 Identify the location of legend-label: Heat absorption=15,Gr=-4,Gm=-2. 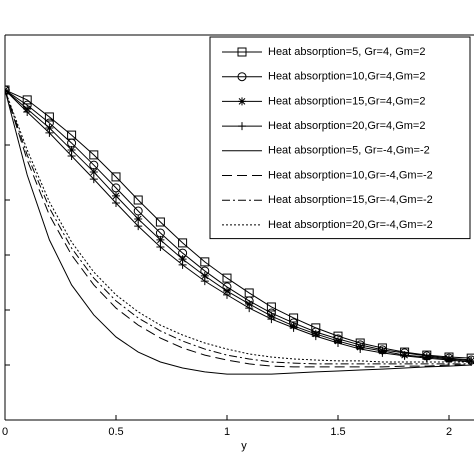
(350, 200).